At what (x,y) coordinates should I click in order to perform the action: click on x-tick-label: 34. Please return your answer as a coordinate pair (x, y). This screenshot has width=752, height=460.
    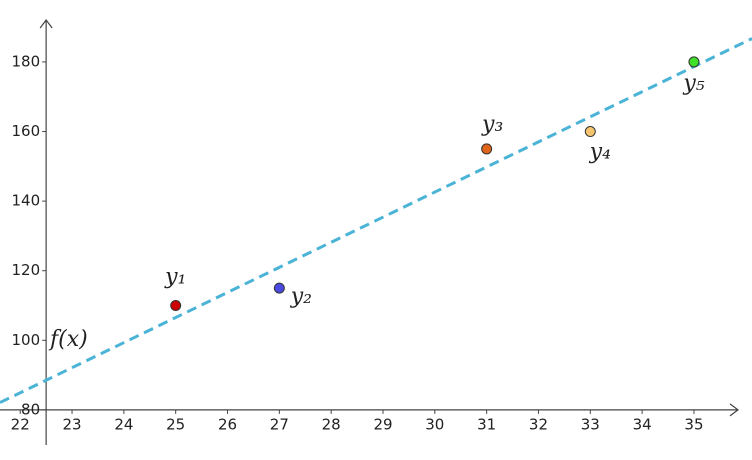
    Looking at the image, I should click on (642, 424).